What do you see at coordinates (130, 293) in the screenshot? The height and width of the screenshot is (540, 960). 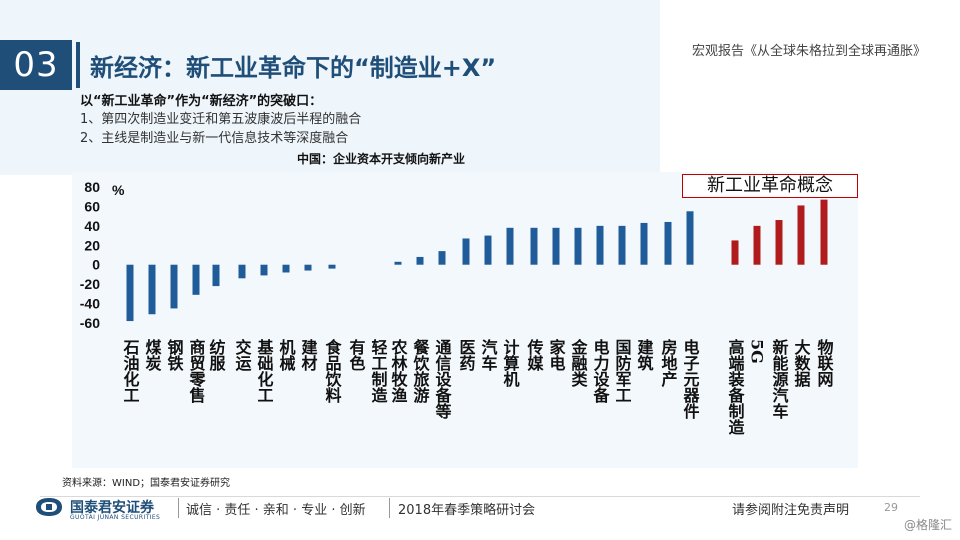 I see `bar-石油化工` at bounding box center [130, 293].